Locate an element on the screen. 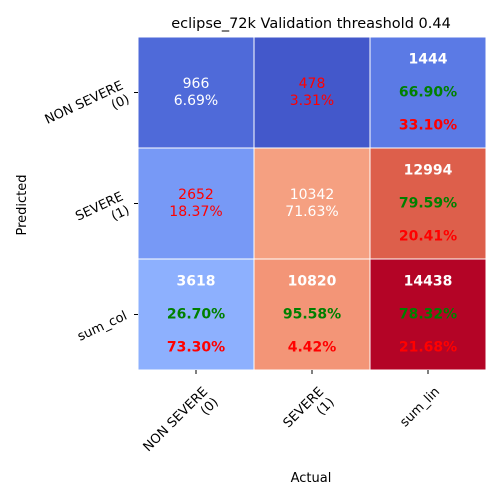 This screenshot has width=500, height=500. y-tick-label-1: SEVERE(1) is located at coordinates (102, 213).